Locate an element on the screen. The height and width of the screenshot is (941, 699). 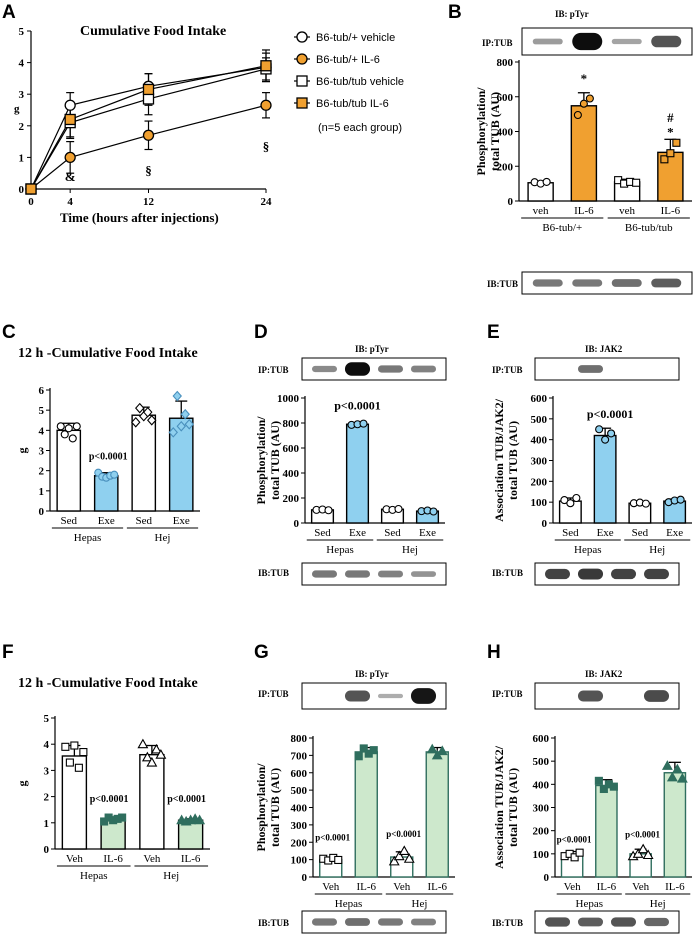
chart-c-ytick-label: 3 is located at coordinates (42, 452).